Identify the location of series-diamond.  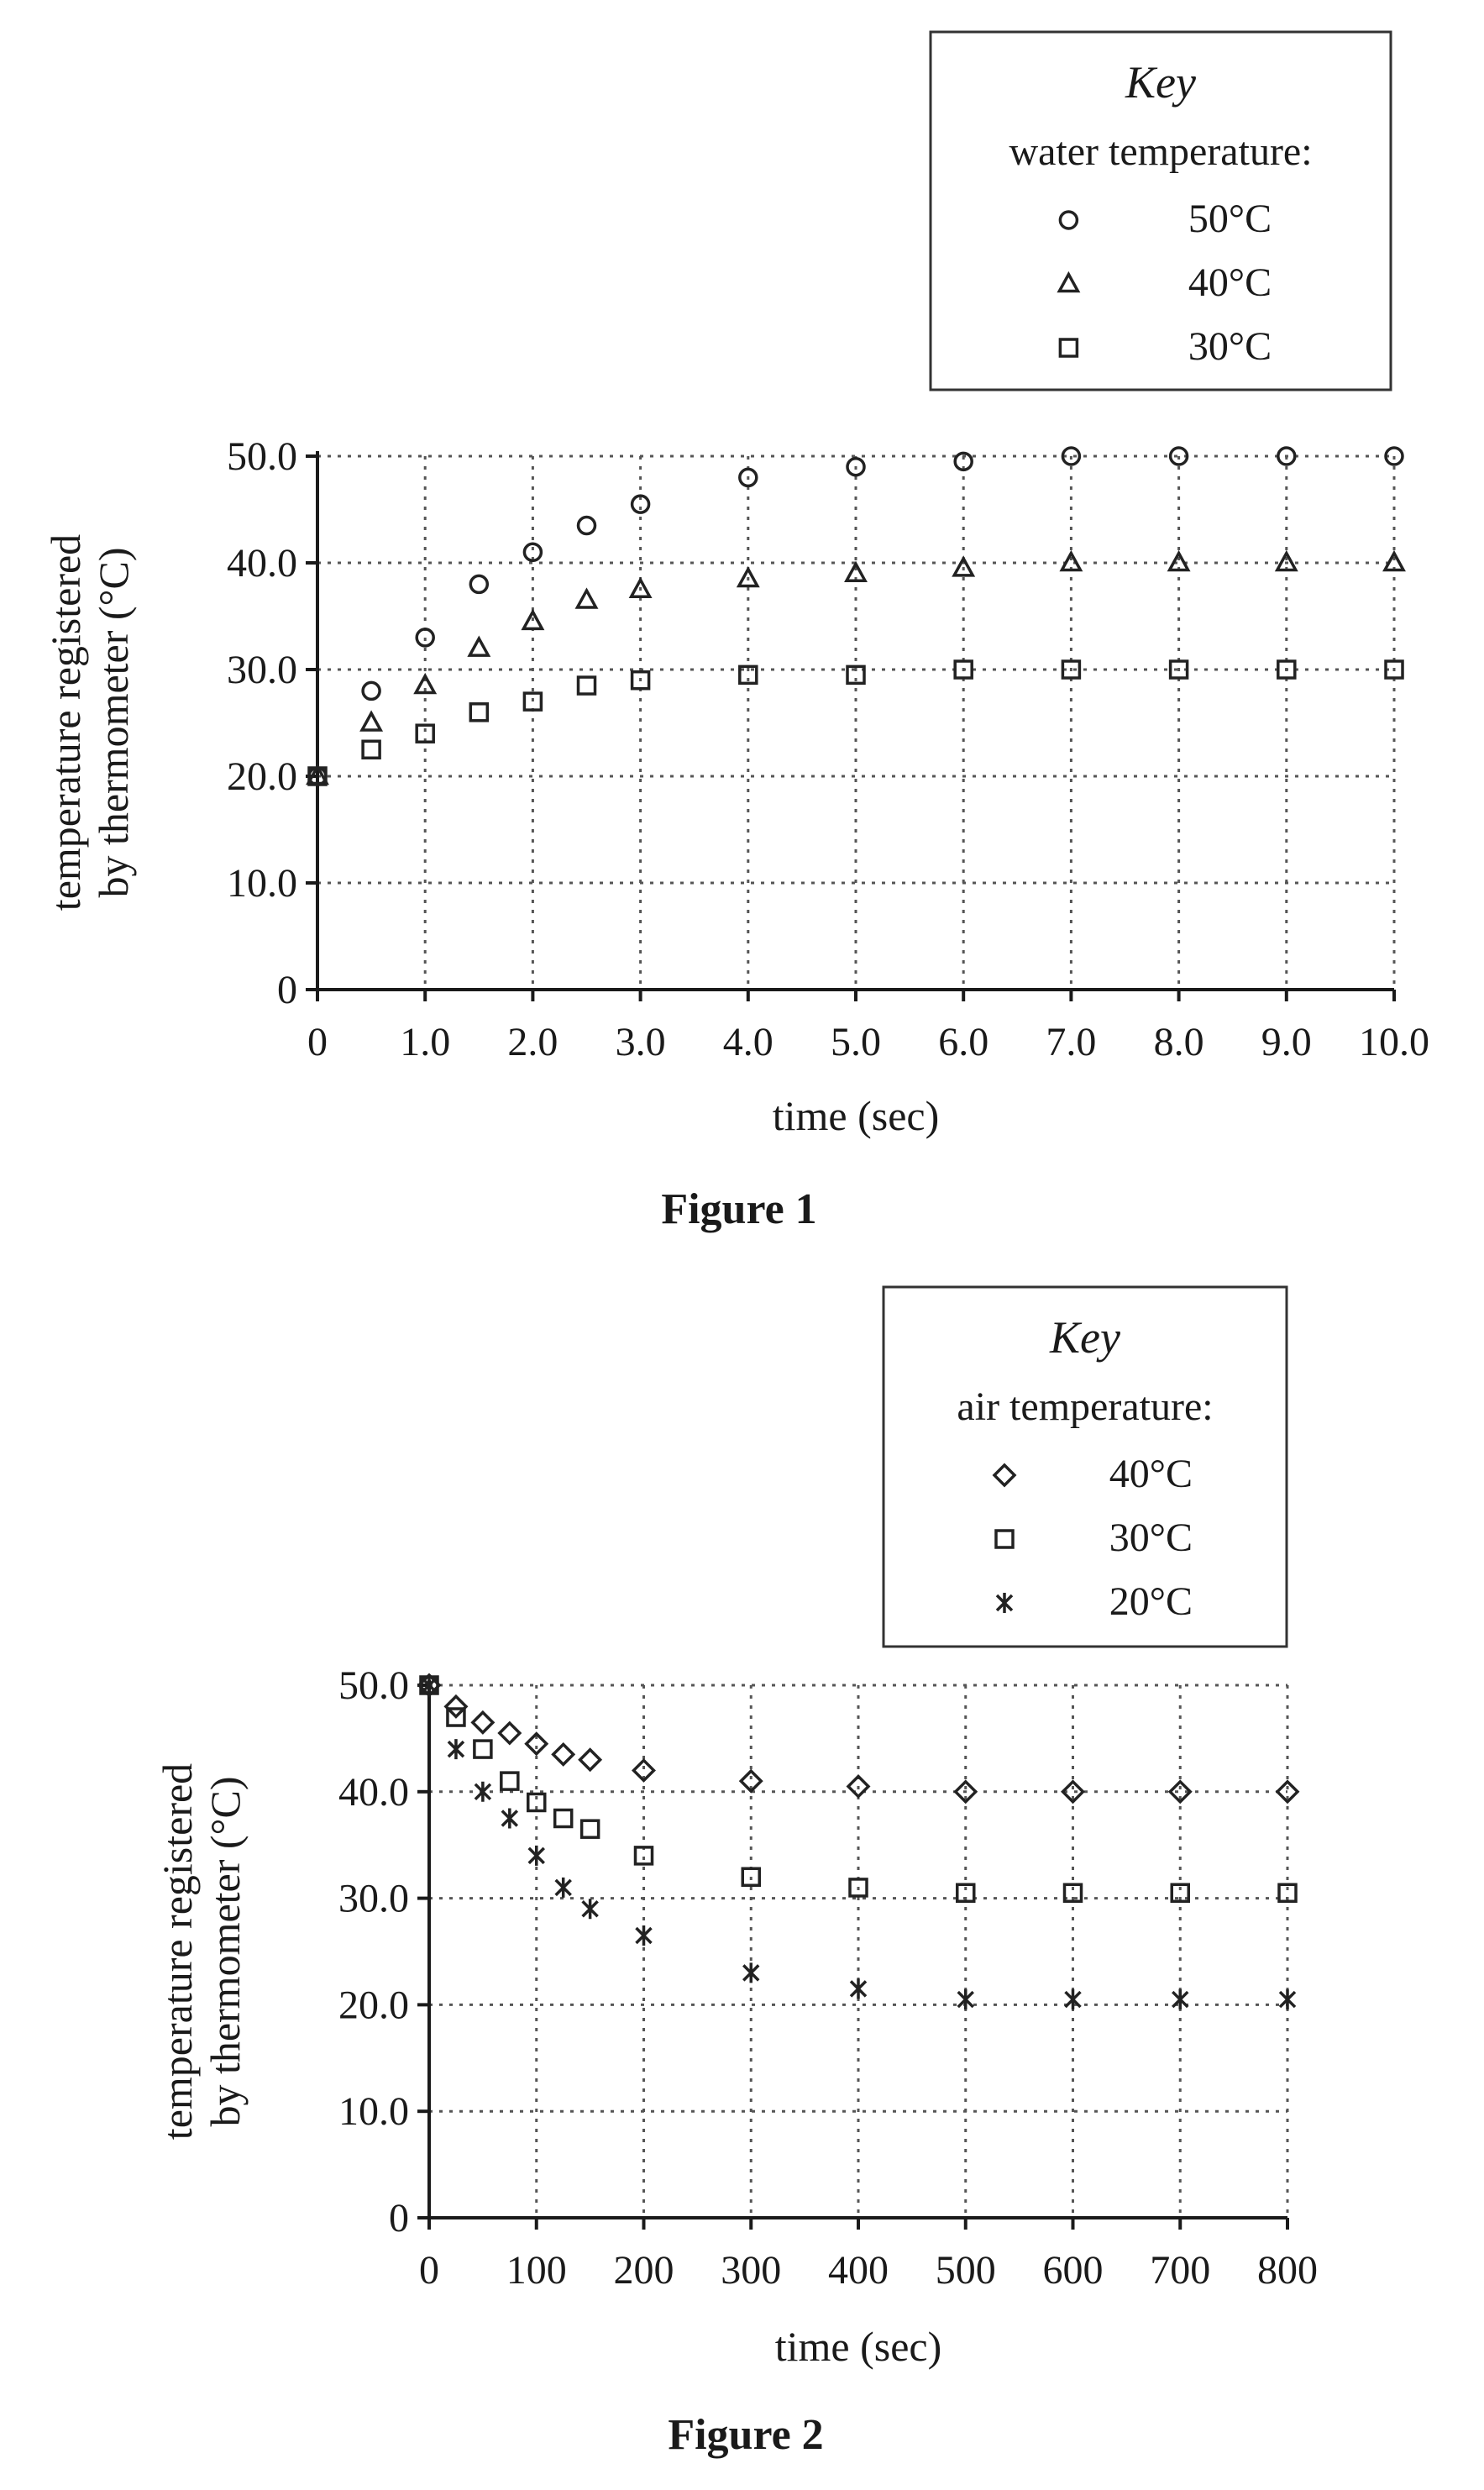
(859, 1739).